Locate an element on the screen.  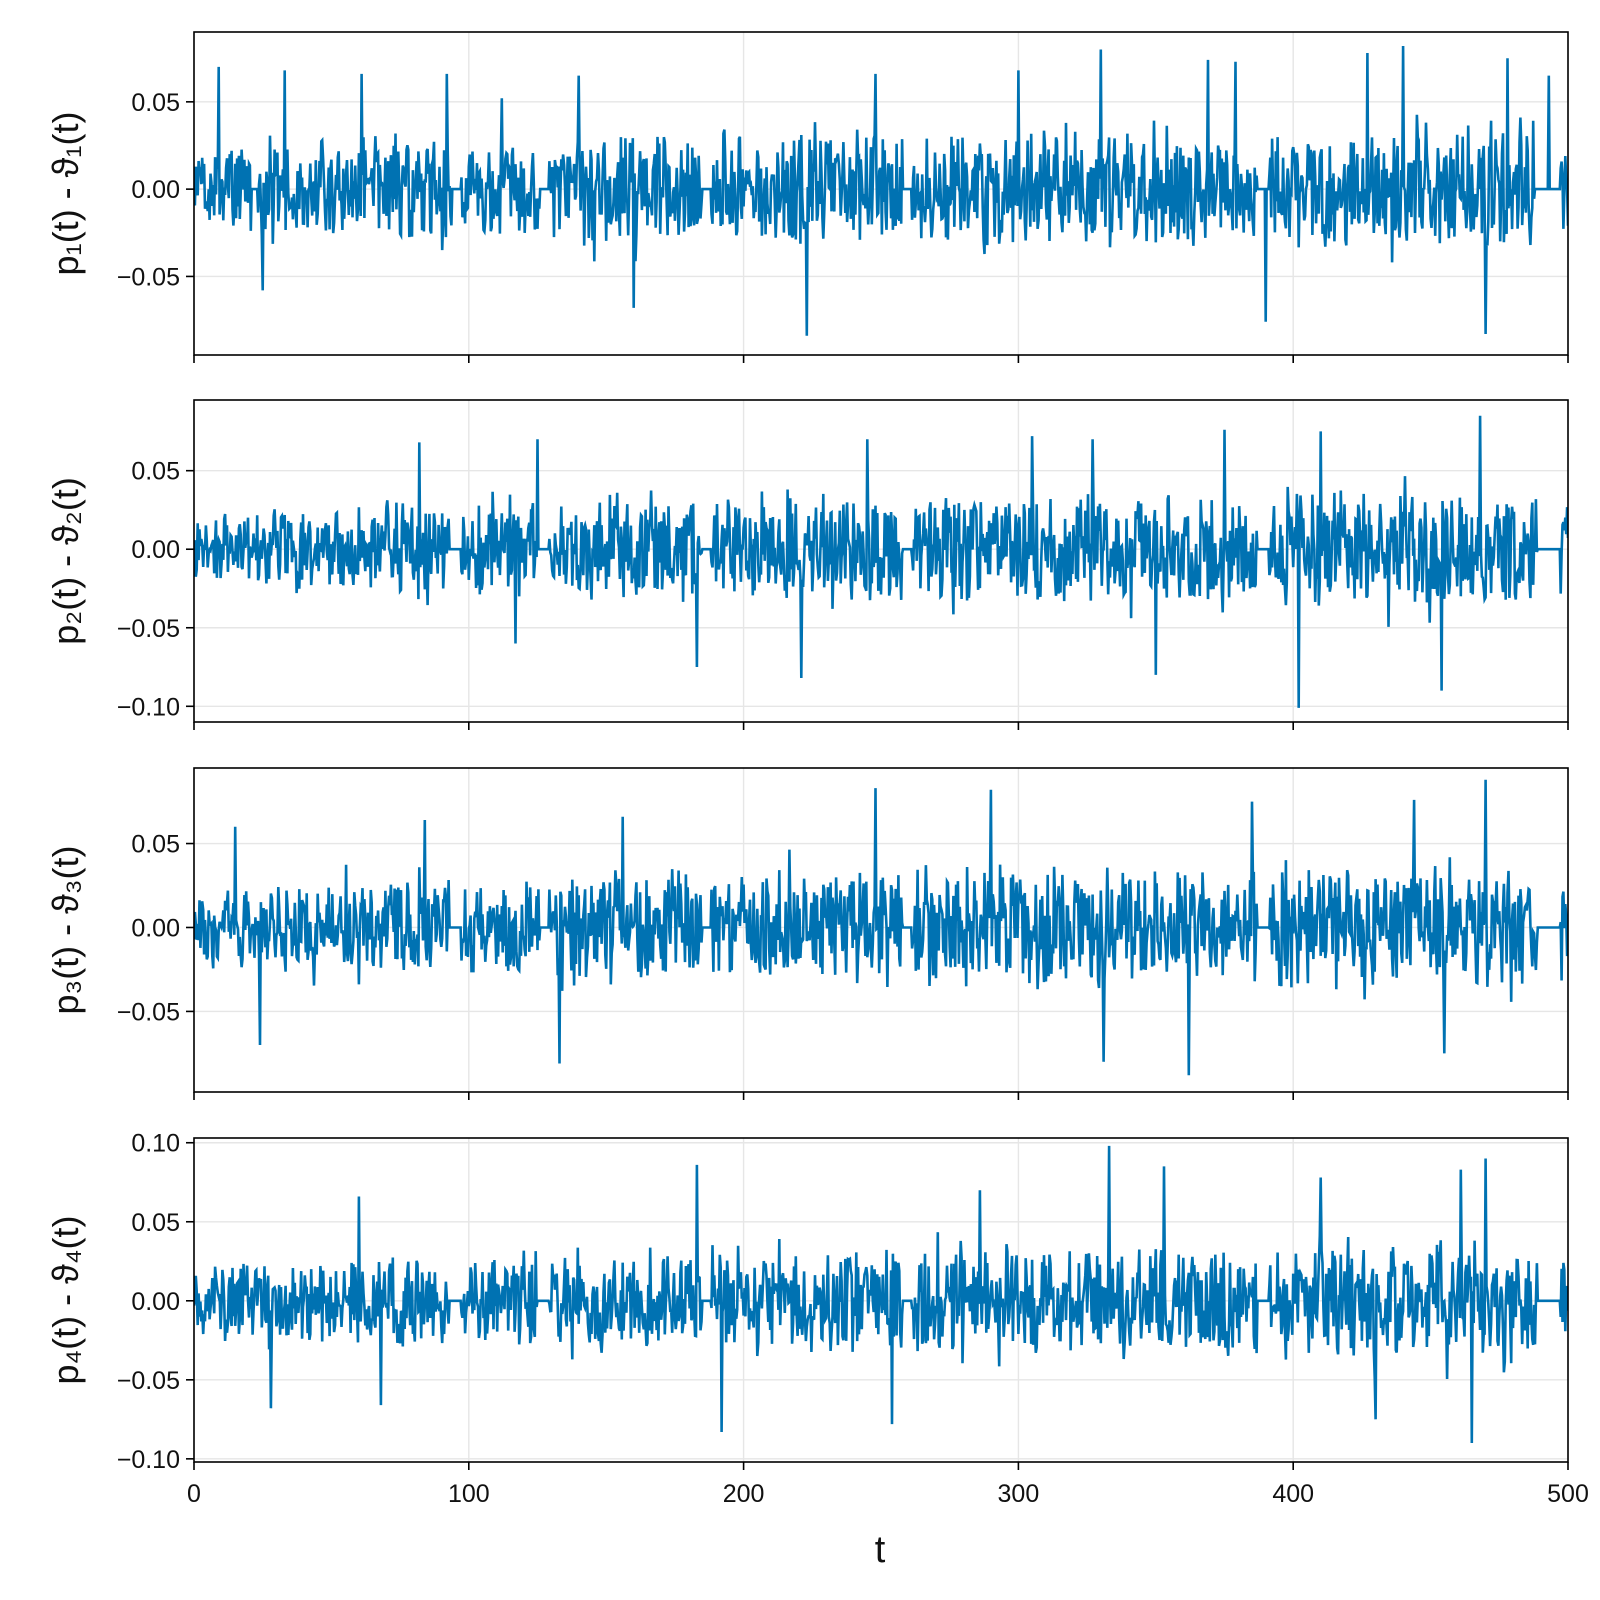
x-axis-label: t is located at coordinates (880, 1550).